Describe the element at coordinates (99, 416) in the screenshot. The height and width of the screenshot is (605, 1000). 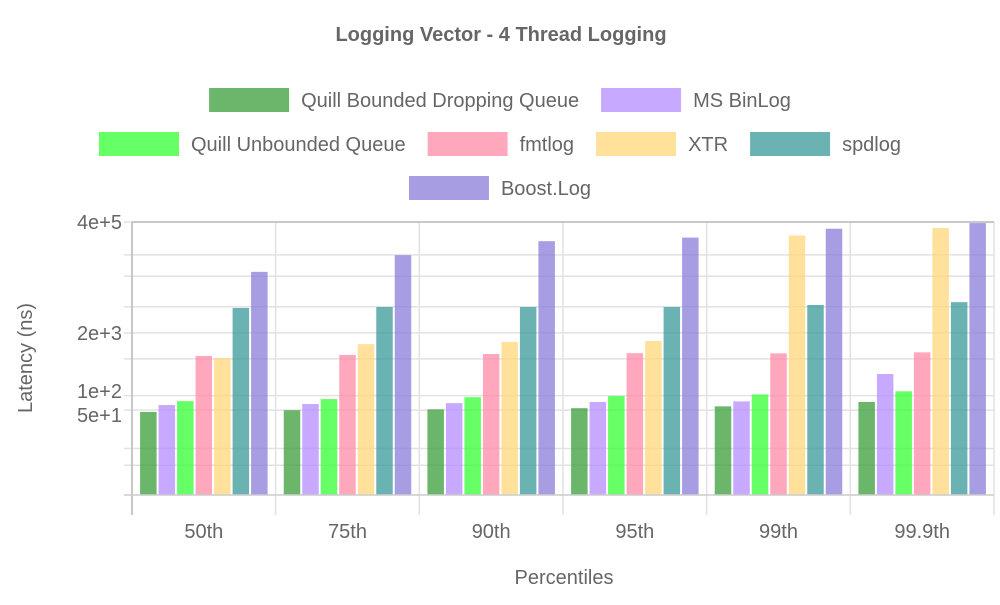
I see `y-tick-label: 5e+1` at that location.